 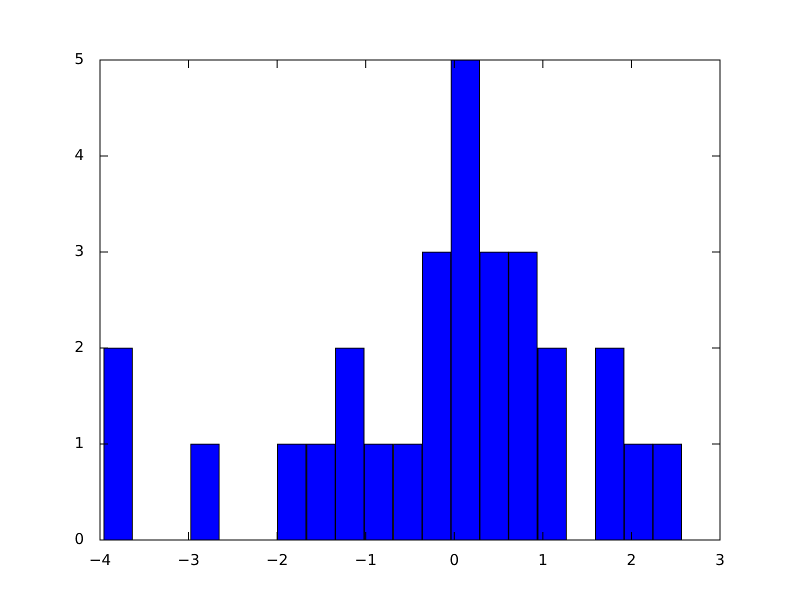 What do you see at coordinates (100, 559) in the screenshot?
I see `x-tick-label: −4` at bounding box center [100, 559].